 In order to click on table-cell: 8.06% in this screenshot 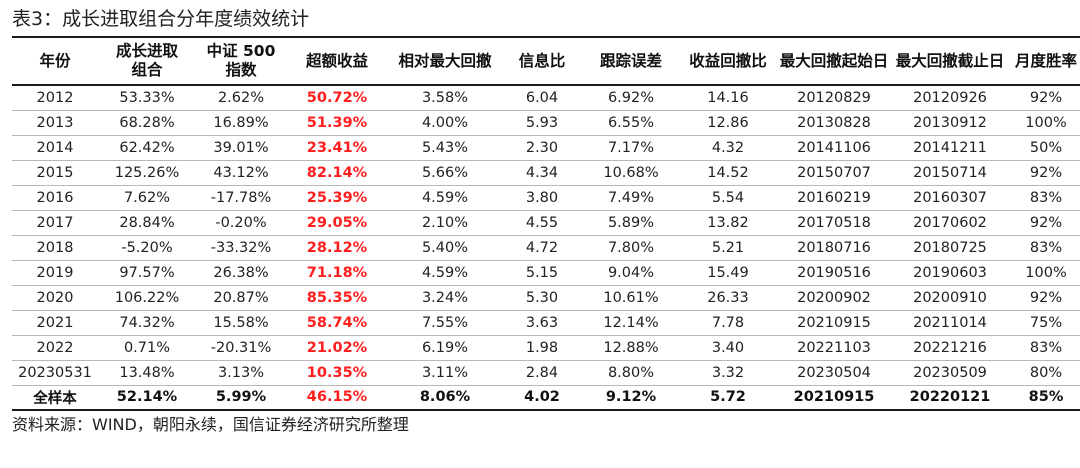, I will do `click(445, 398)`.